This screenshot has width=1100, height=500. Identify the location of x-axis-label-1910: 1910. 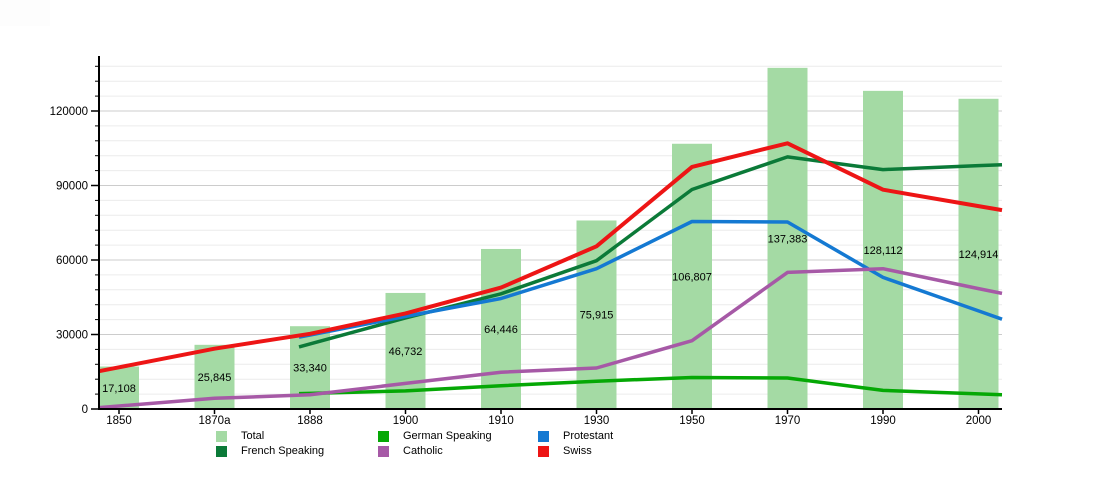
(501, 421).